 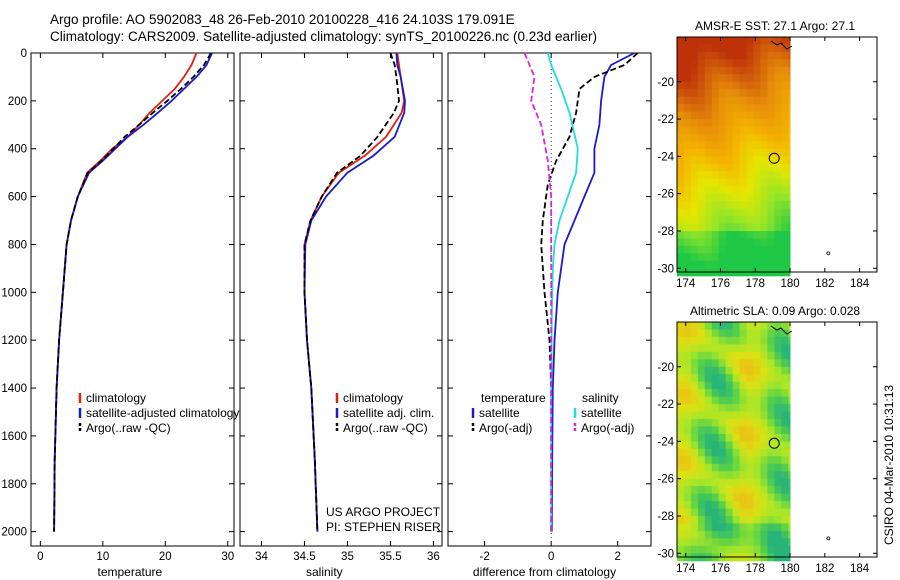 I want to click on legend-title: temperature, so click(x=513, y=398).